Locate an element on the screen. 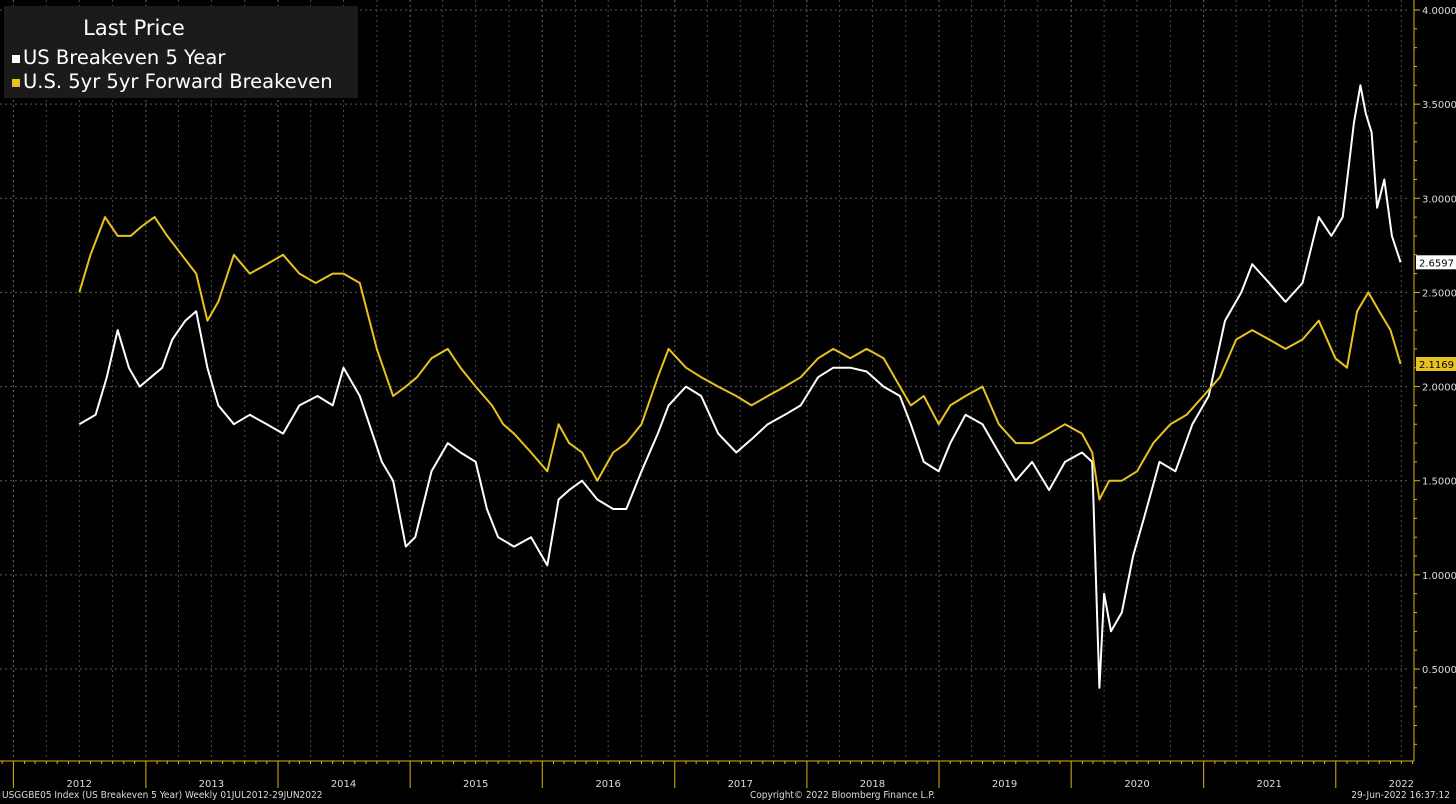  x-tick-label: 2012 is located at coordinates (79, 784).